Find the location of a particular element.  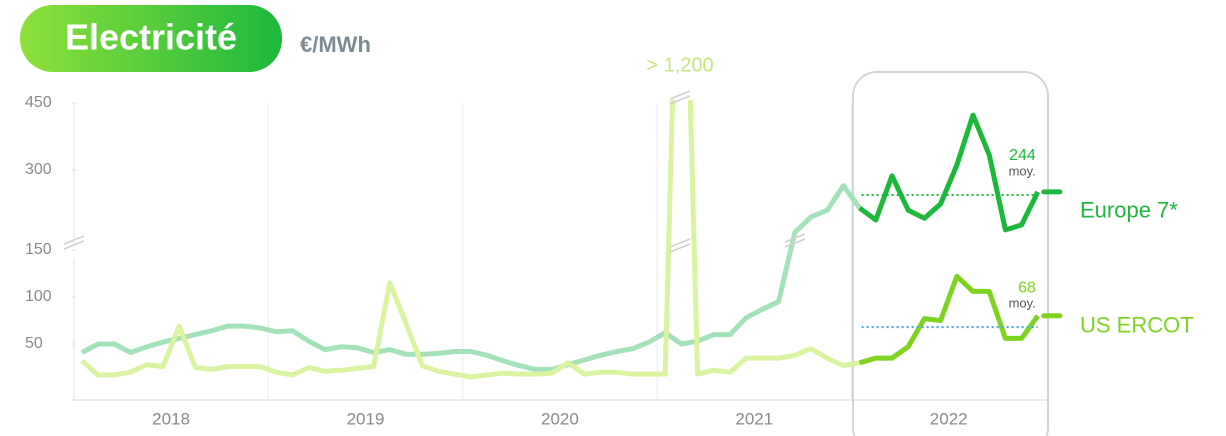

y-tick-label: 150 is located at coordinates (38, 249).